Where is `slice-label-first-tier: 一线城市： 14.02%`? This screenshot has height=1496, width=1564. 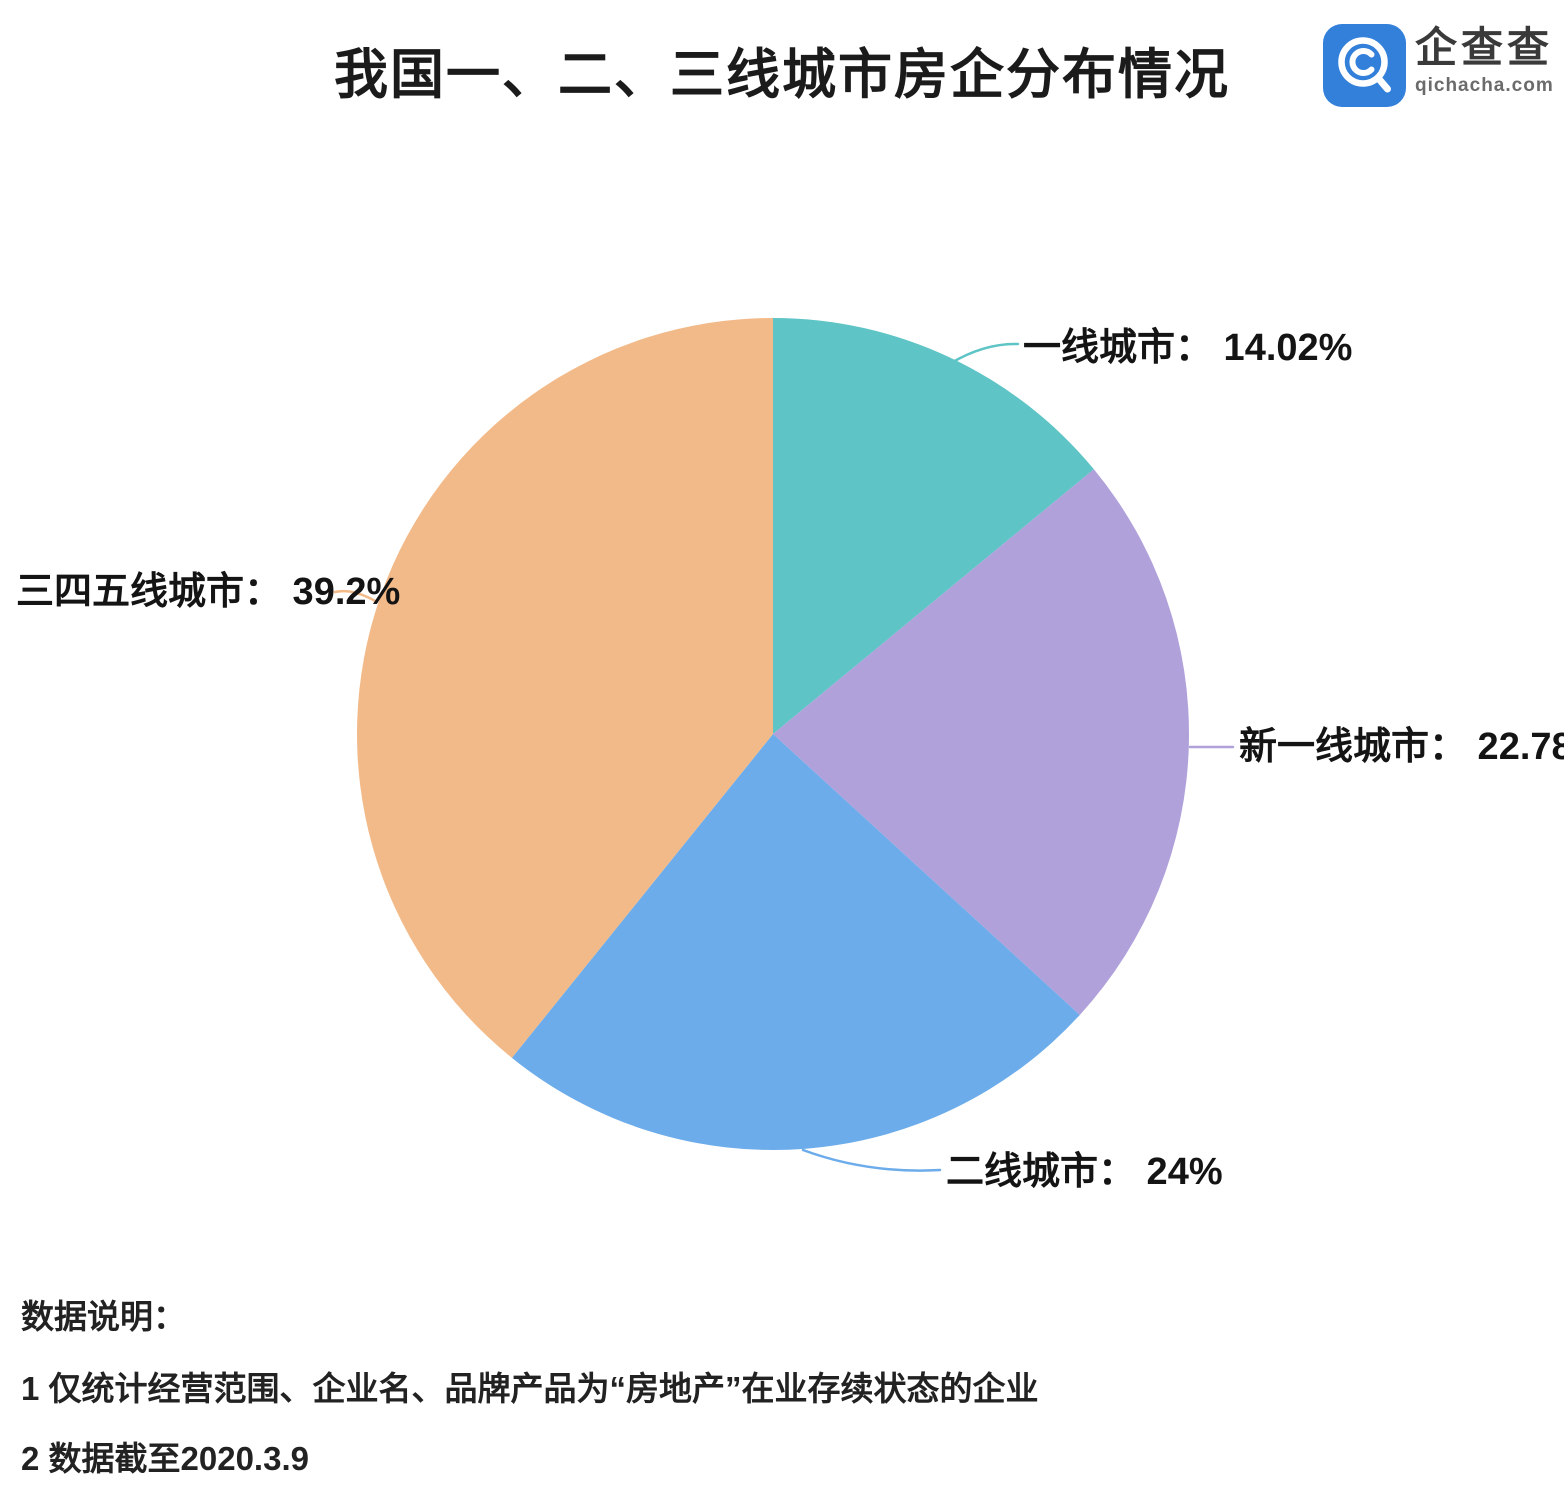 slice-label-first-tier: 一线城市： 14.02% is located at coordinates (1188, 348).